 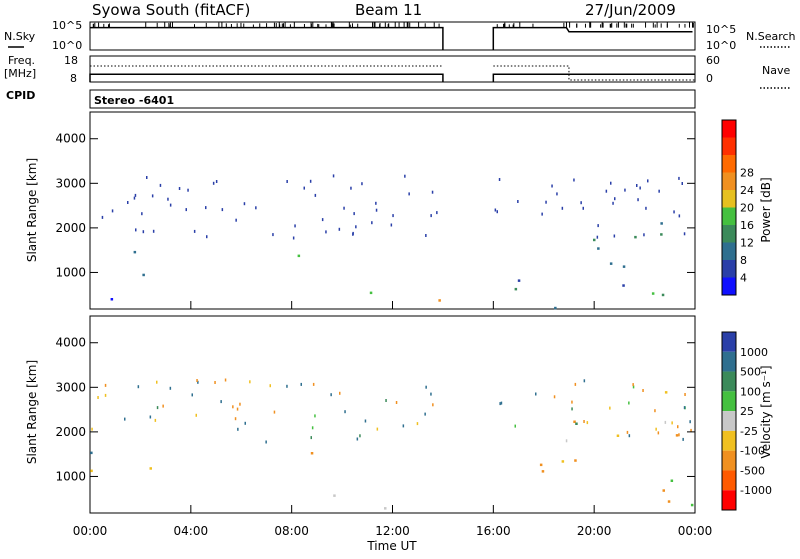 I want to click on power-colorbar-tick: 20, so click(x=747, y=208).